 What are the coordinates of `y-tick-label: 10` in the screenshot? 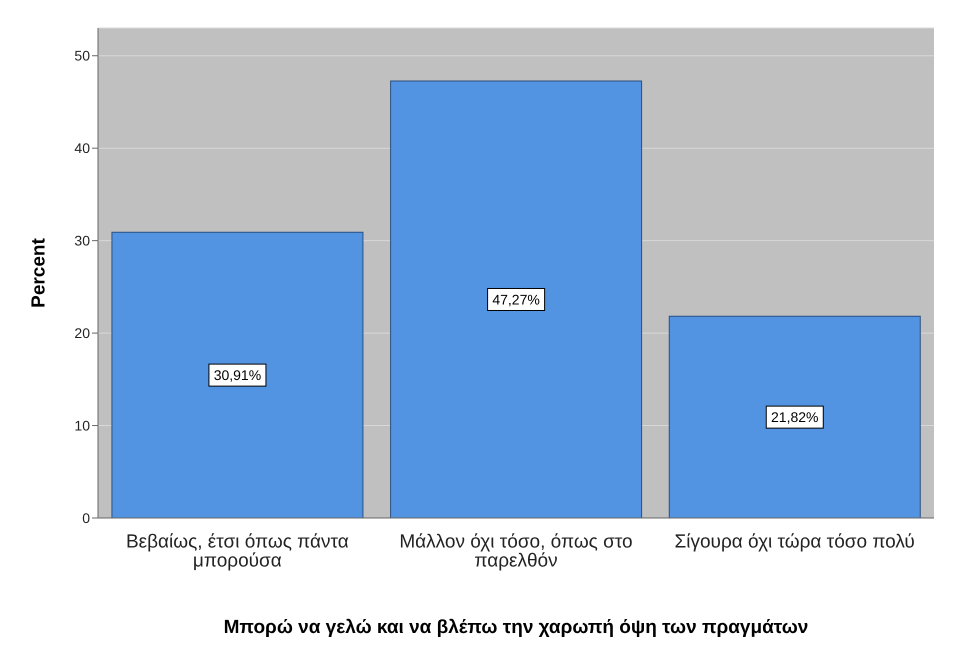 It's located at (82, 426).